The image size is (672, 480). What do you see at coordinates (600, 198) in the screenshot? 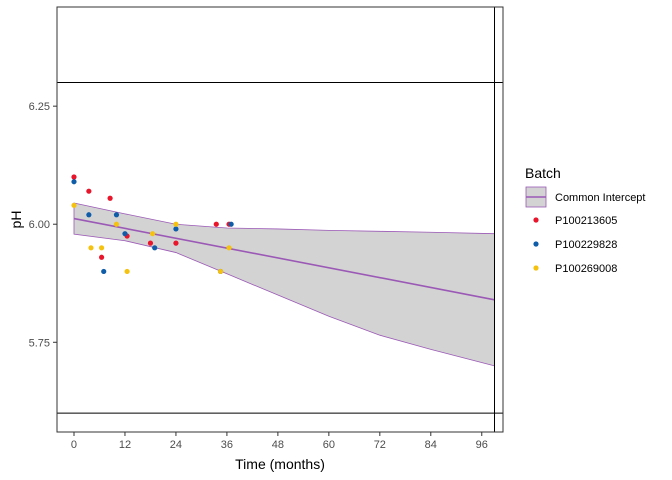
I see `legend-label: Common Intercept` at bounding box center [600, 198].